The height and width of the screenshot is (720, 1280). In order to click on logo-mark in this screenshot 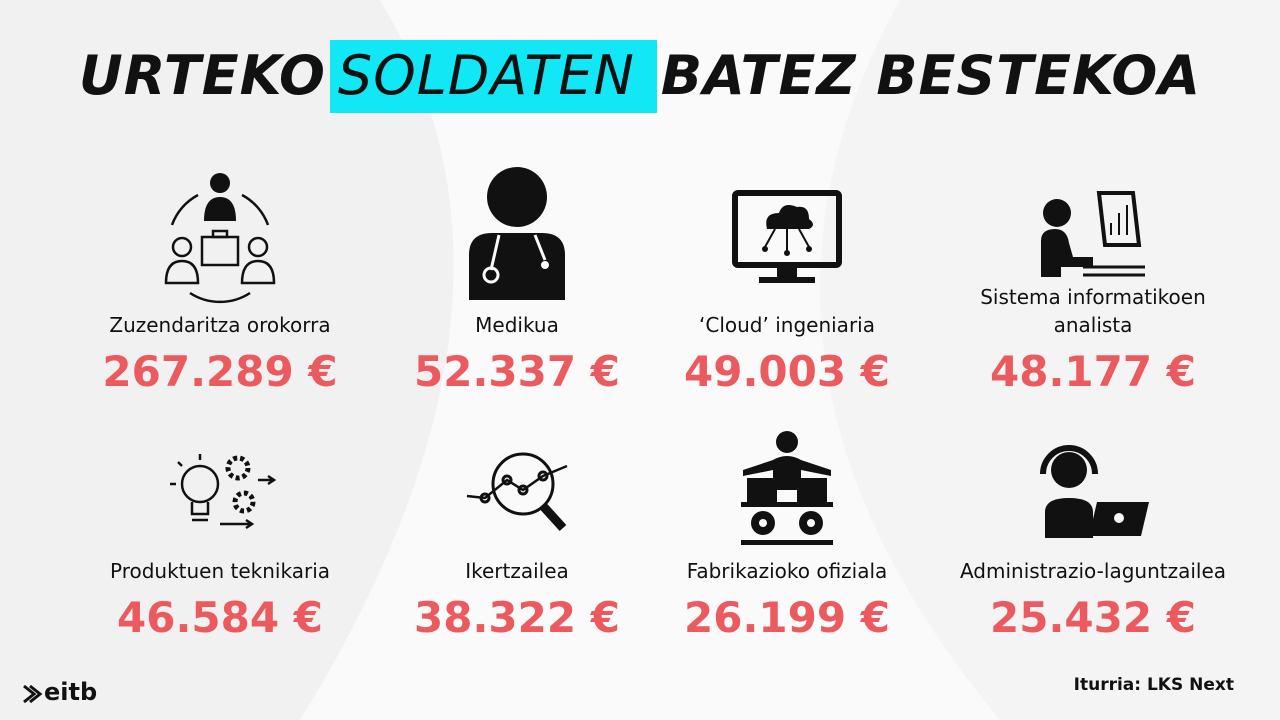, I will do `click(33, 694)`.